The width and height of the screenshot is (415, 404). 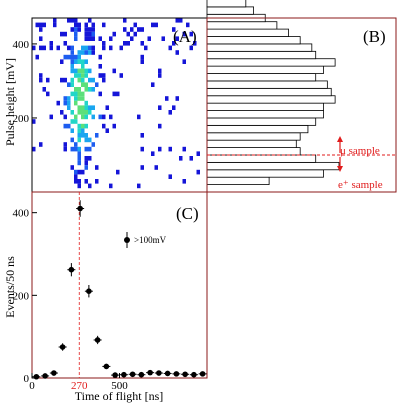 I want to click on legend-marker, so click(x=127, y=240).